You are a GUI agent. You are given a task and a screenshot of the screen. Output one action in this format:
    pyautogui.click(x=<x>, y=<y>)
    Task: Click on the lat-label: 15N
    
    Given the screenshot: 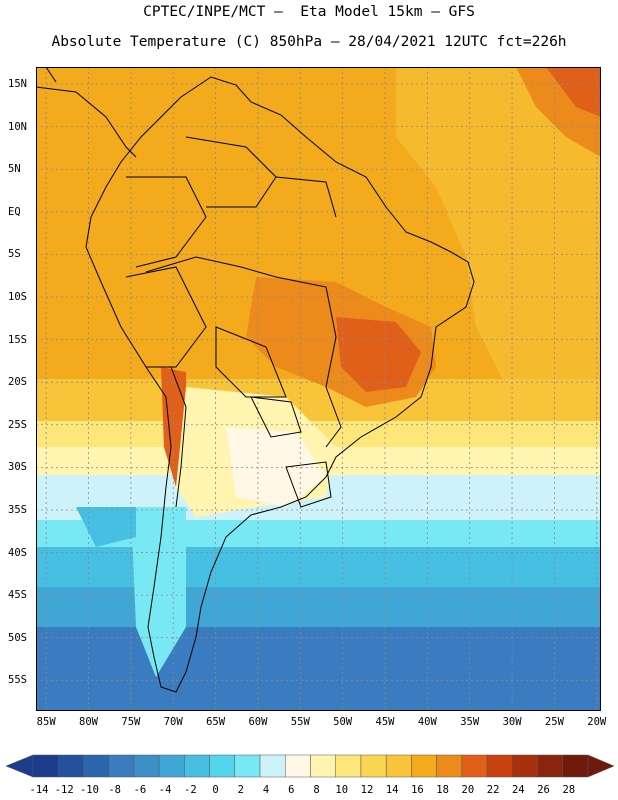 What is the action you would take?
    pyautogui.click(x=17, y=84)
    